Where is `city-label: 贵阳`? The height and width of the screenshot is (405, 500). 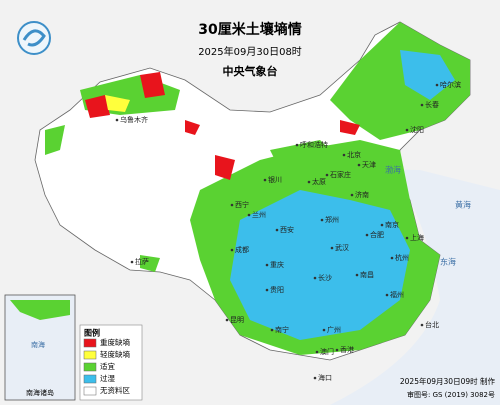 city-label: 贵阳 is located at coordinates (277, 289).